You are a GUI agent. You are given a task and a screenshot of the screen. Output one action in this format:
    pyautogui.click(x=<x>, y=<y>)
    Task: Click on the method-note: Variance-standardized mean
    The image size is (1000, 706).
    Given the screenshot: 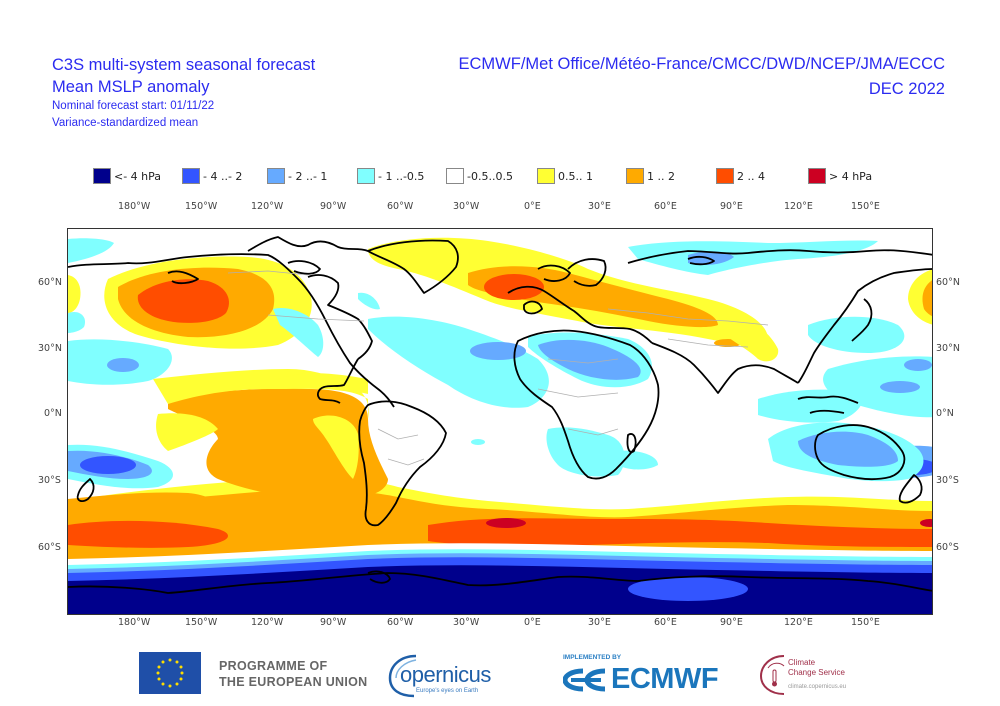 What is the action you would take?
    pyautogui.click(x=125, y=123)
    